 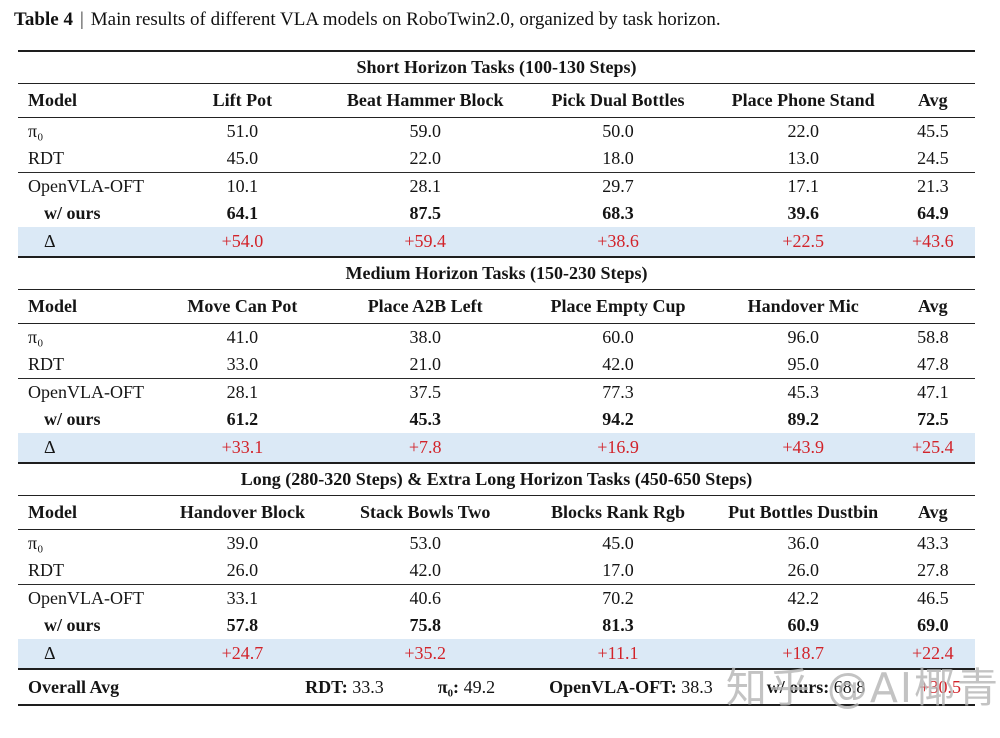 I want to click on model-cell: π₀, so click(x=36, y=543).